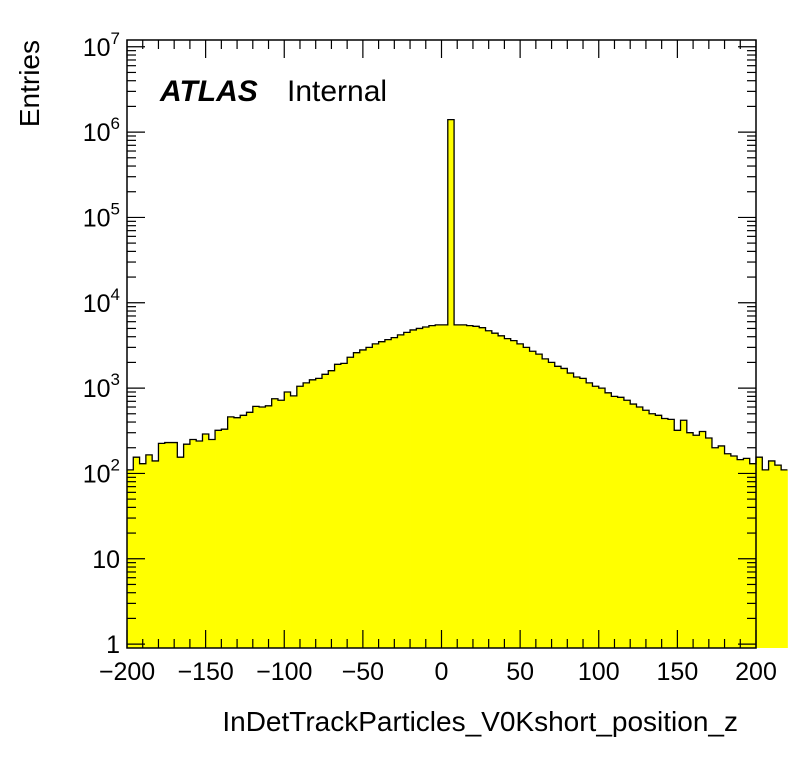  What do you see at coordinates (337, 91) in the screenshot?
I see `internal-label: Internal` at bounding box center [337, 91].